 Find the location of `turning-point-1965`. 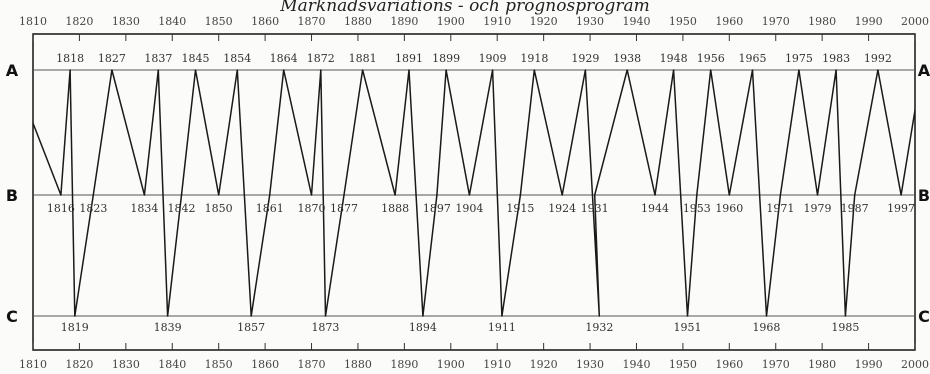

turning-point-1965 is located at coordinates (752, 70).